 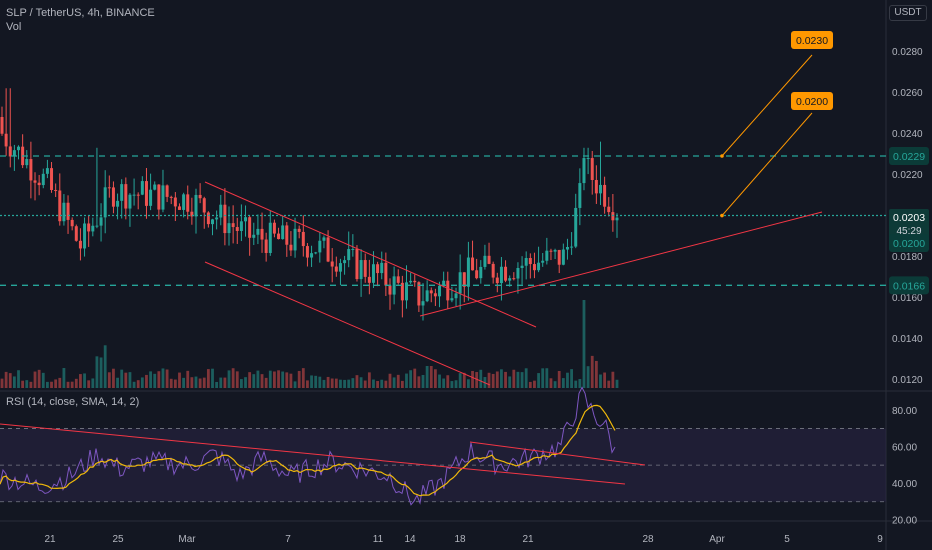 I want to click on level-mid-label-bg, so click(x=909, y=243).